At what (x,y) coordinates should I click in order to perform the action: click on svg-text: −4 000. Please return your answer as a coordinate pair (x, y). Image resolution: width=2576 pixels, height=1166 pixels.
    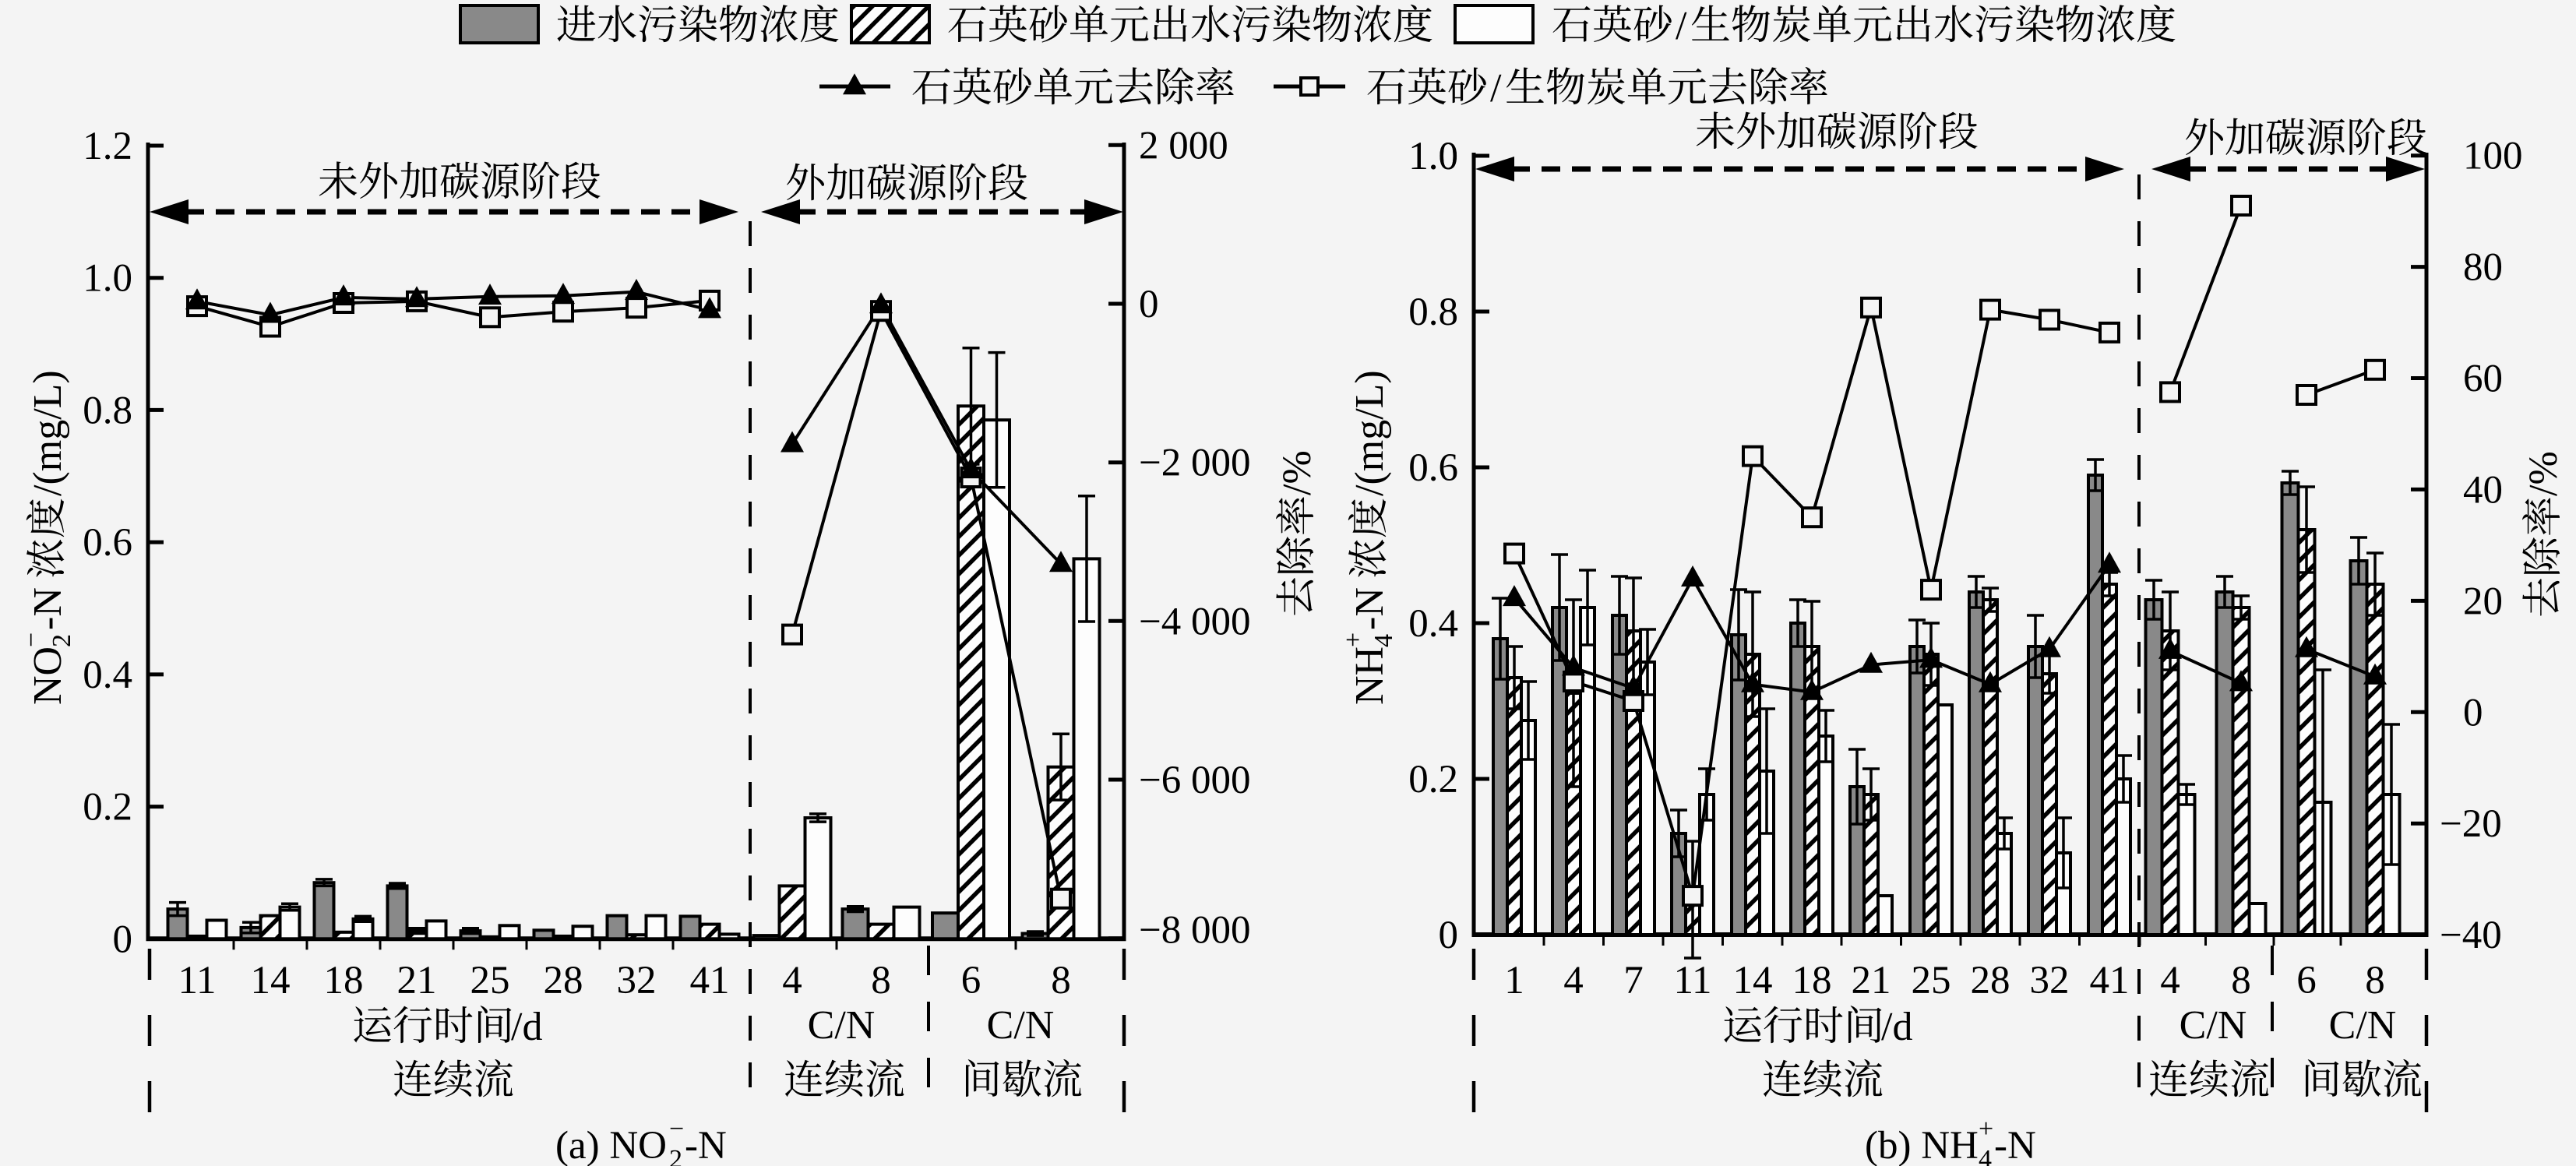
    Looking at the image, I should click on (1195, 621).